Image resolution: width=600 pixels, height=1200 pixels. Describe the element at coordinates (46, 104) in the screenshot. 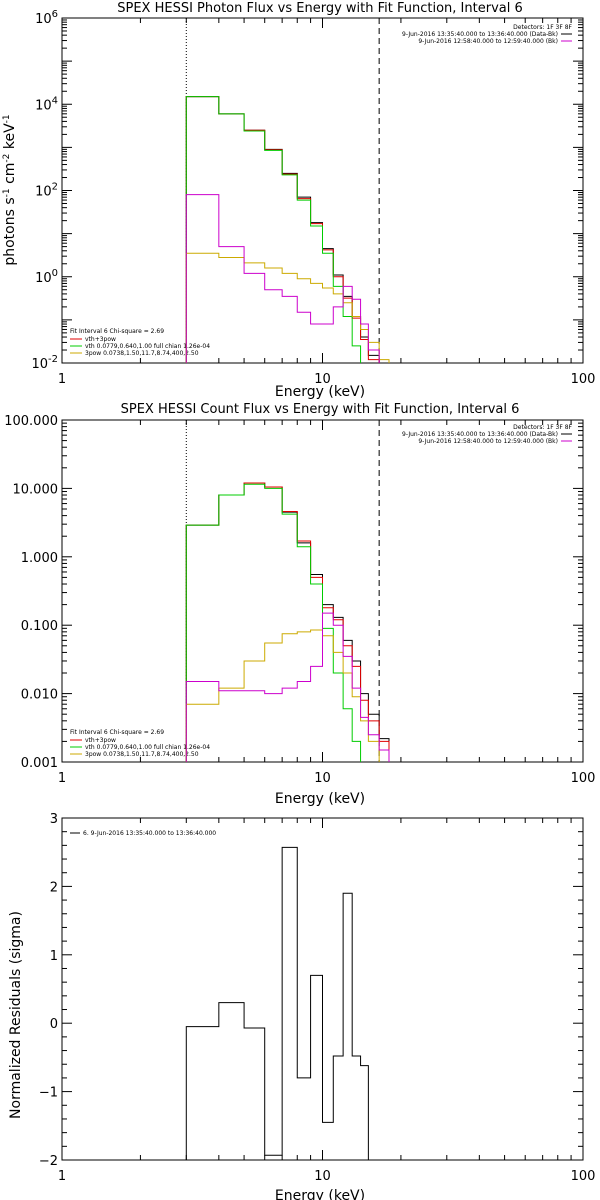

I see `y-tick-label: 10⁴` at that location.